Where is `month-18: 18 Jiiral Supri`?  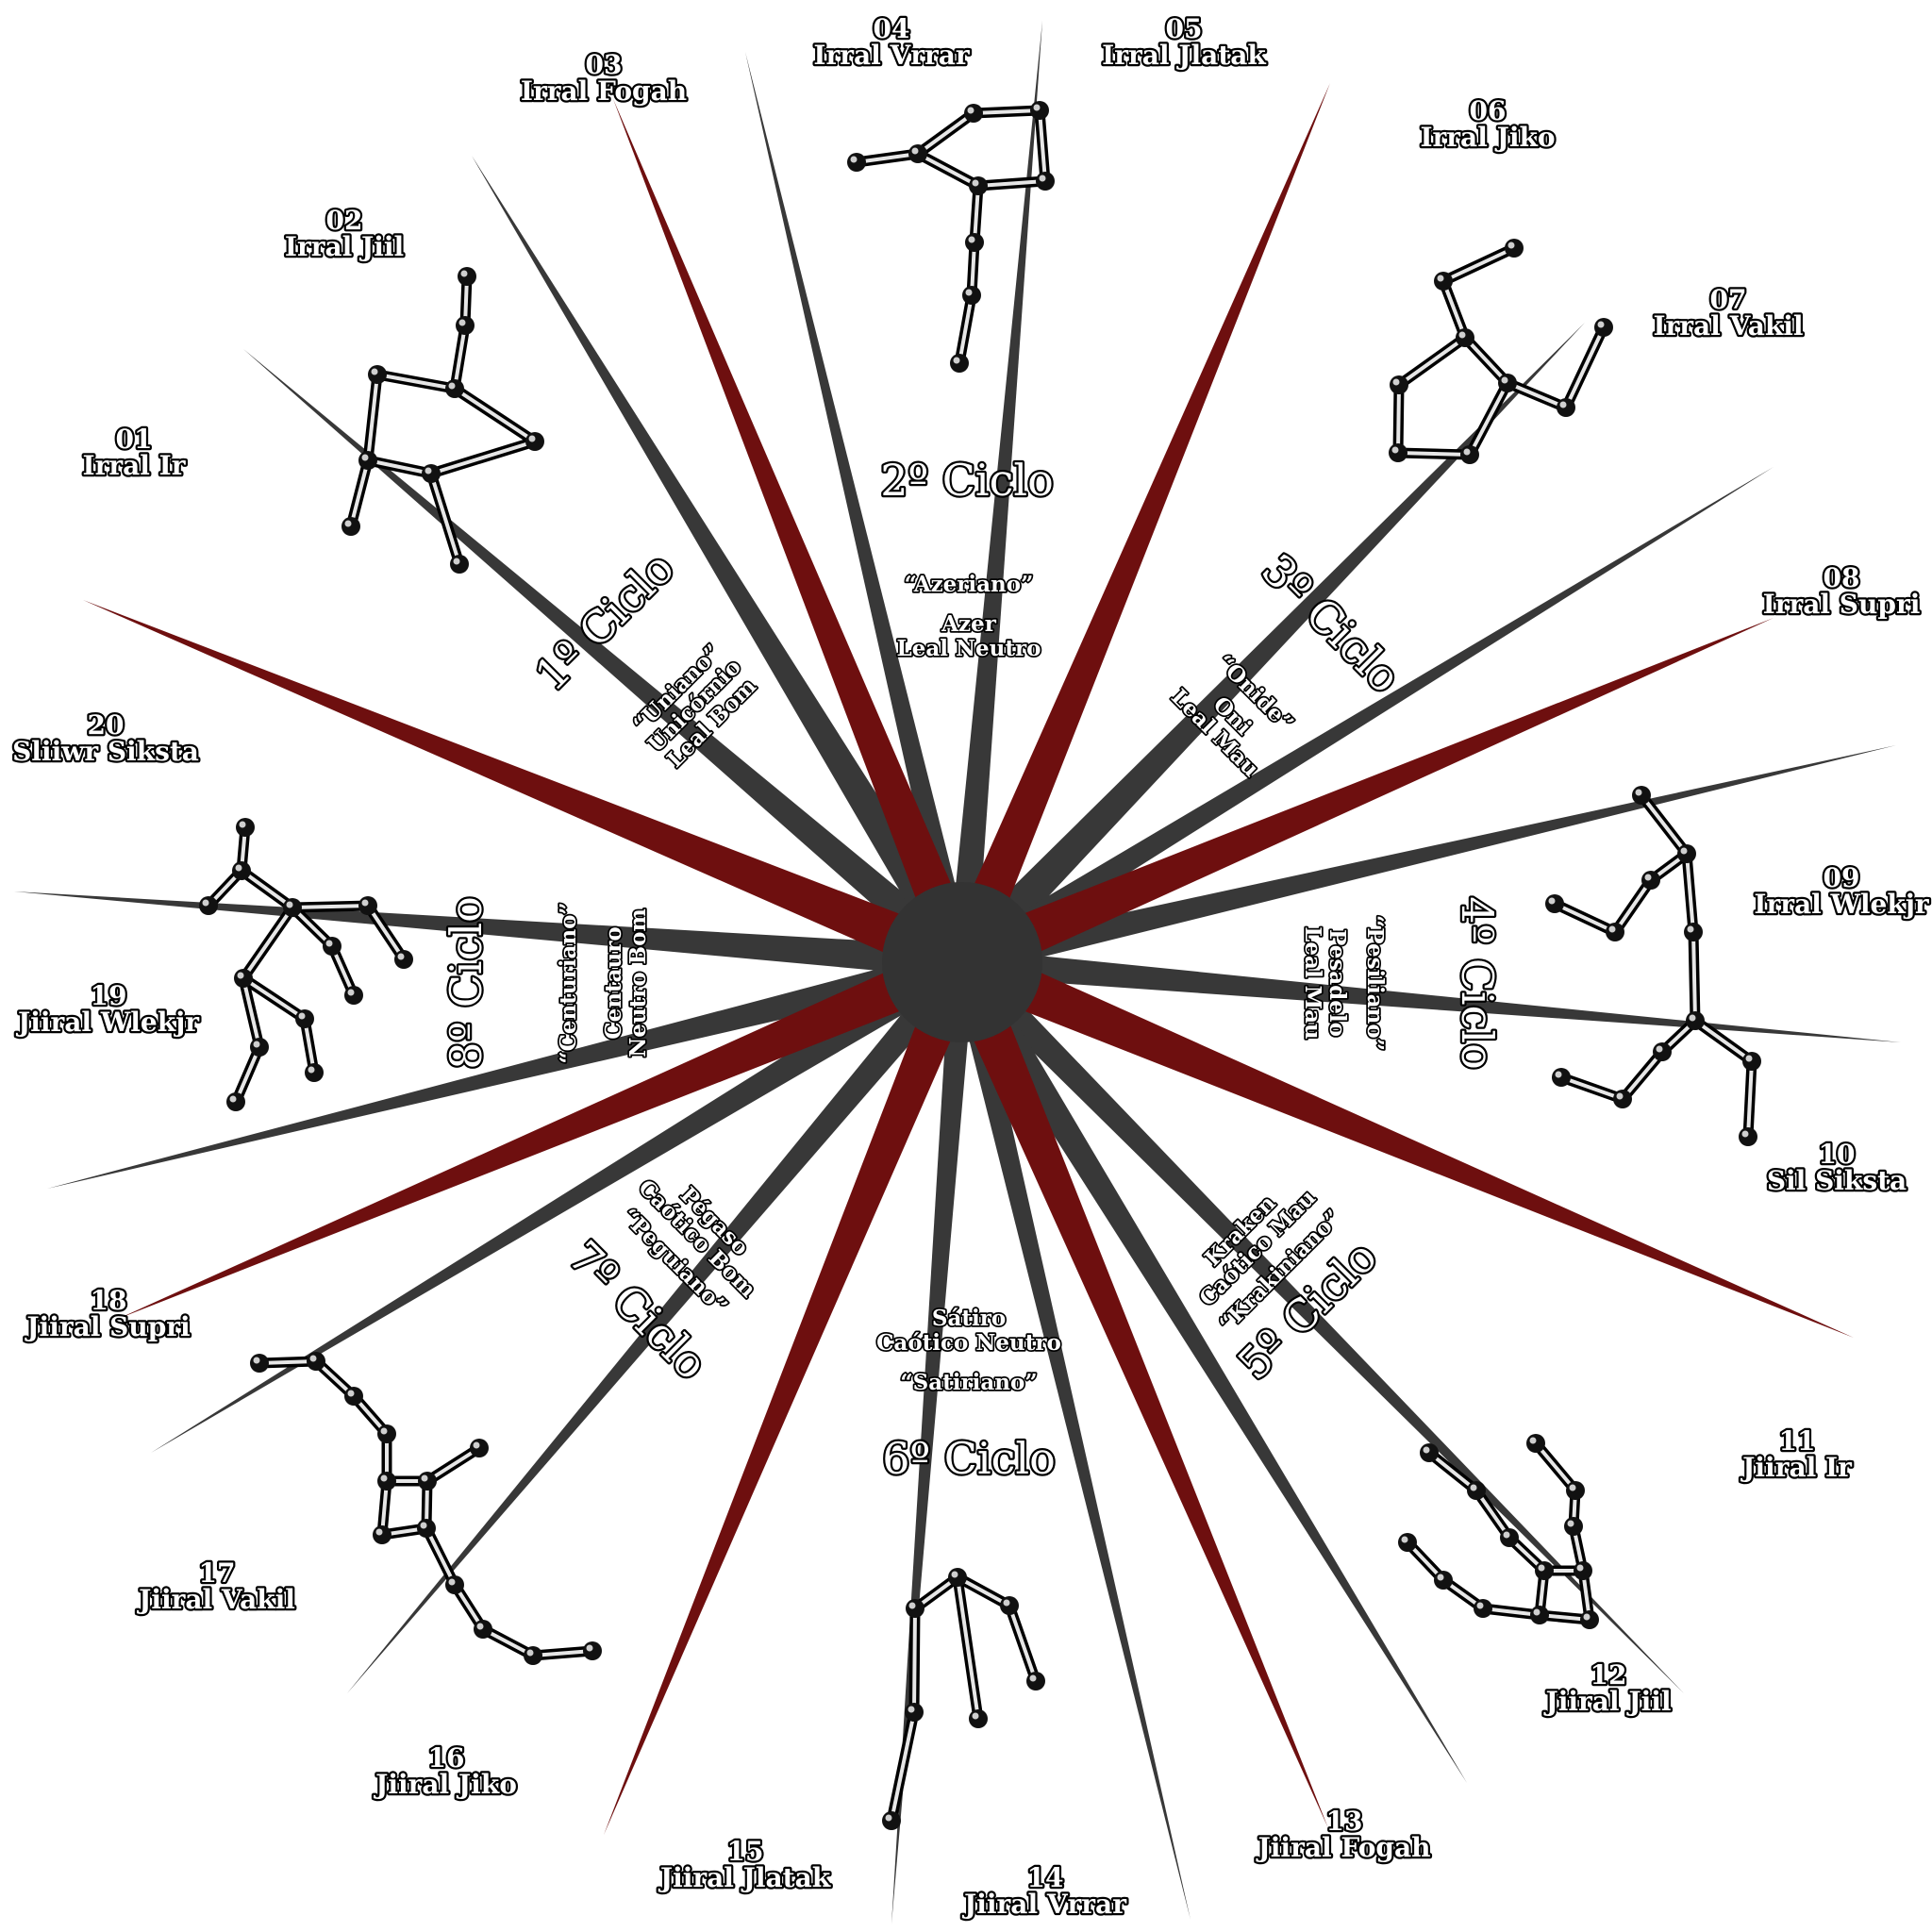
month-18: 18 Jiiral Supri is located at coordinates (107, 1314).